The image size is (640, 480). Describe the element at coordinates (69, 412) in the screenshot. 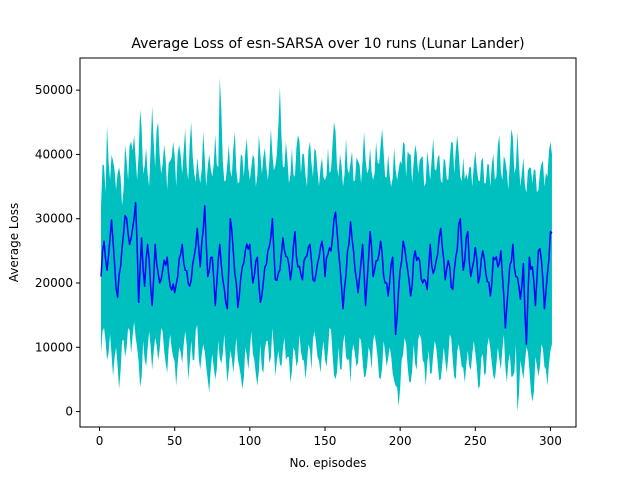

I see `y-tick-label: 0` at that location.